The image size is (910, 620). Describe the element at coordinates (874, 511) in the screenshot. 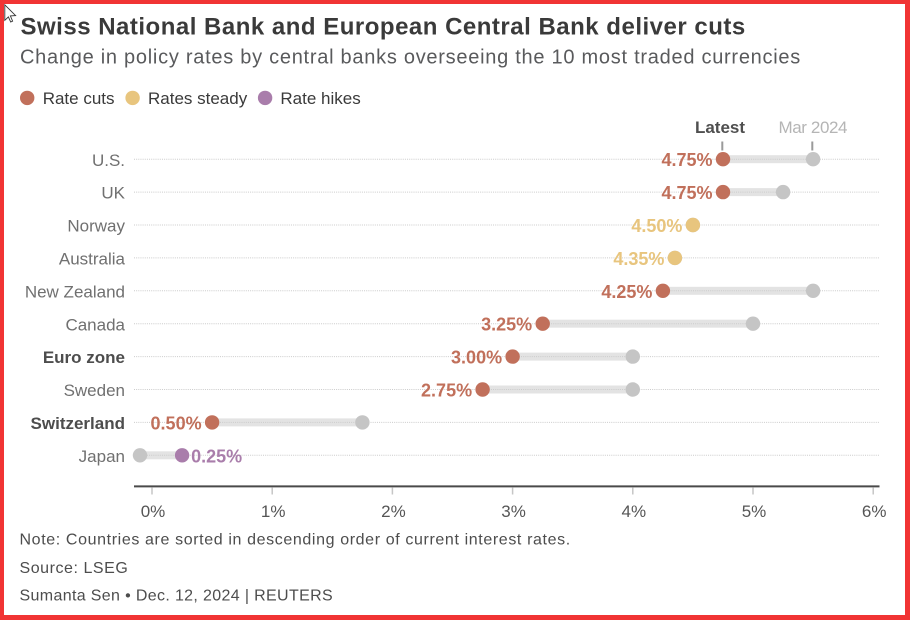

I see `svg-text: 6%` at that location.